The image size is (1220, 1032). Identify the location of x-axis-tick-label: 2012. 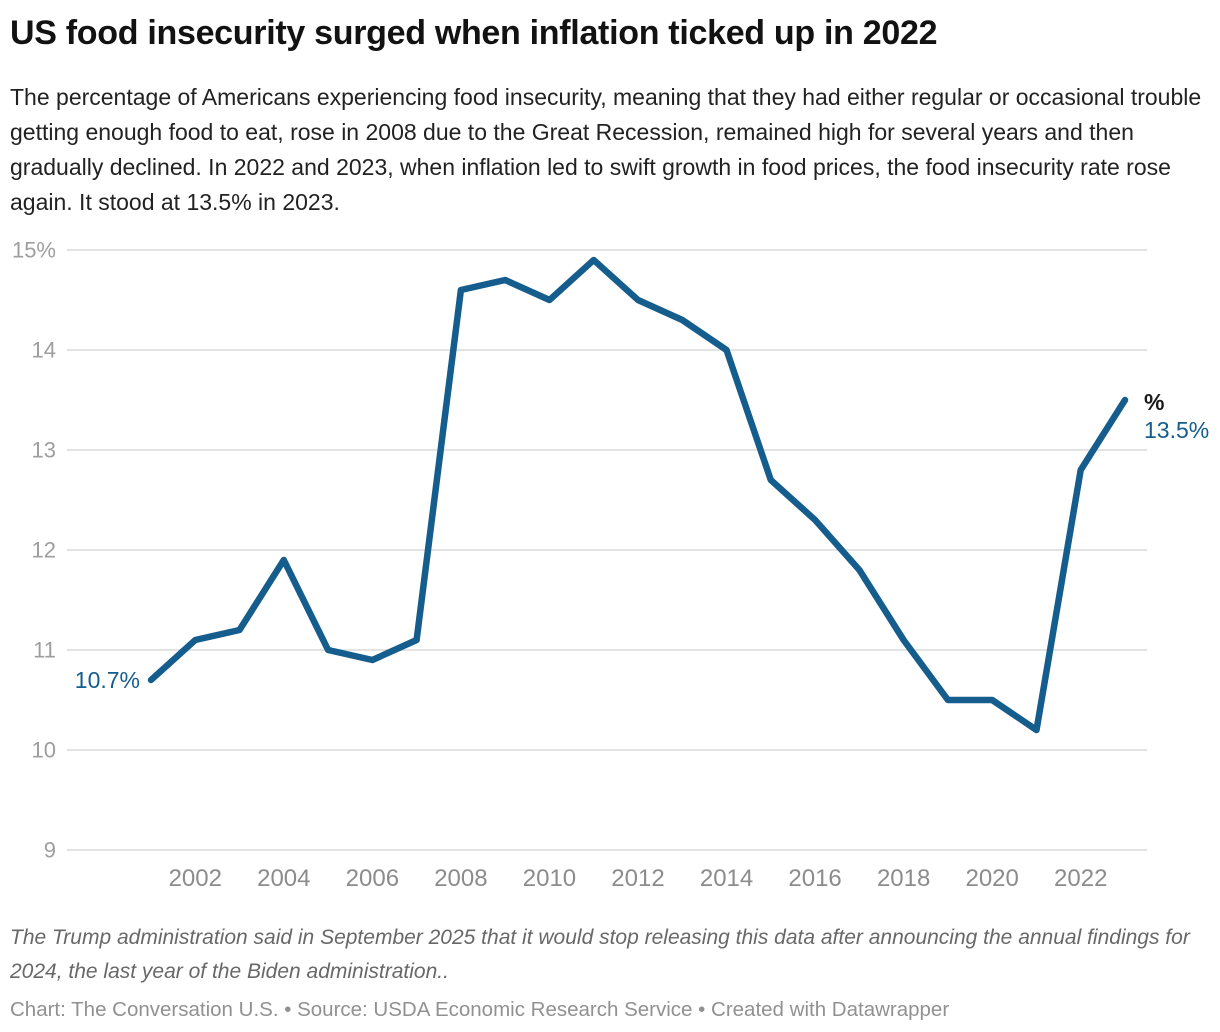
(637, 878).